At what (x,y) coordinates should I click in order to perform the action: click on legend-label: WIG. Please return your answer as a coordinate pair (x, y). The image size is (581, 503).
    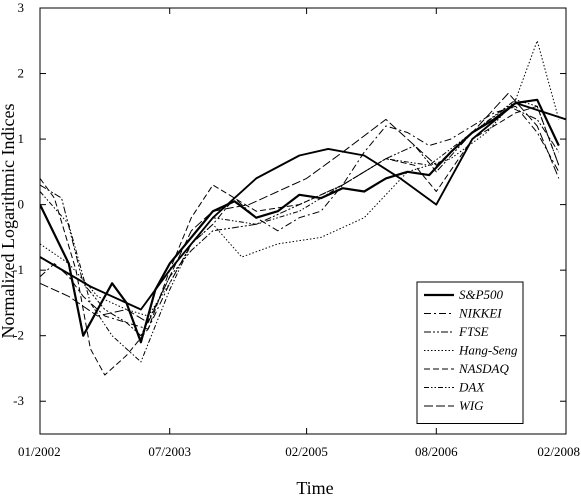
    Looking at the image, I should click on (471, 405).